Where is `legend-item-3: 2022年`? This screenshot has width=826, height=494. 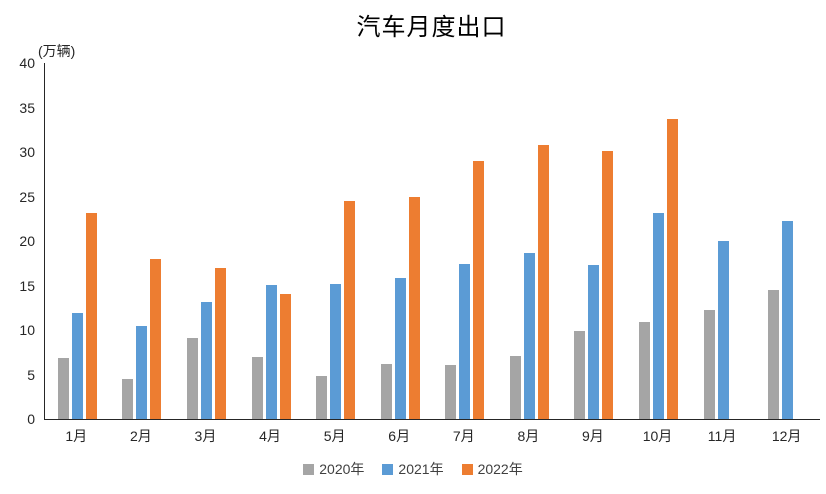 legend-item-3: 2022年 is located at coordinates (492, 469).